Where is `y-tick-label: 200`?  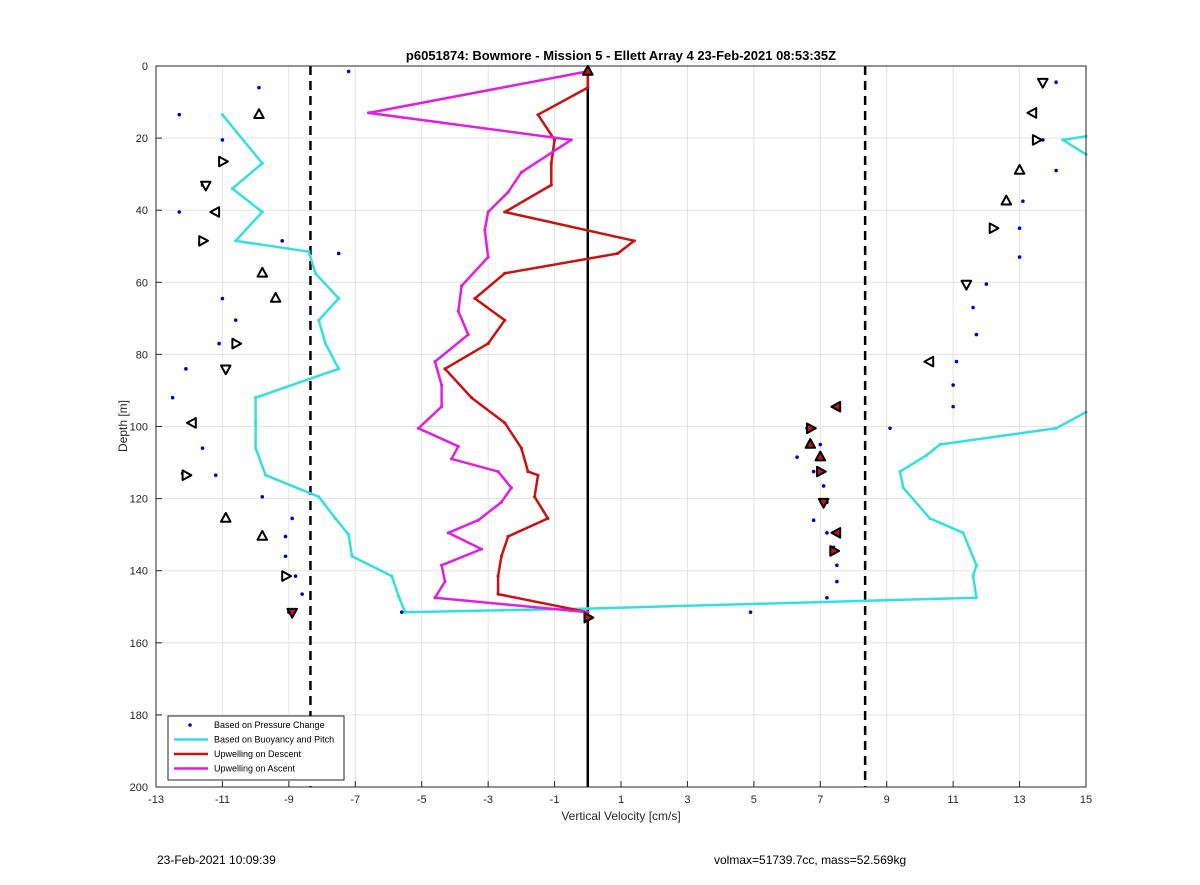 y-tick-label: 200 is located at coordinates (139, 788).